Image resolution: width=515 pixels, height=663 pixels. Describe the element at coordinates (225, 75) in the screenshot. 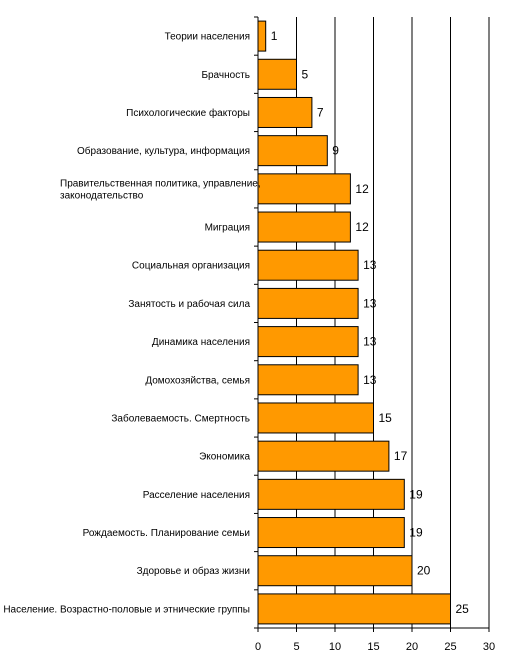

I see `category-label: Брачность` at that location.